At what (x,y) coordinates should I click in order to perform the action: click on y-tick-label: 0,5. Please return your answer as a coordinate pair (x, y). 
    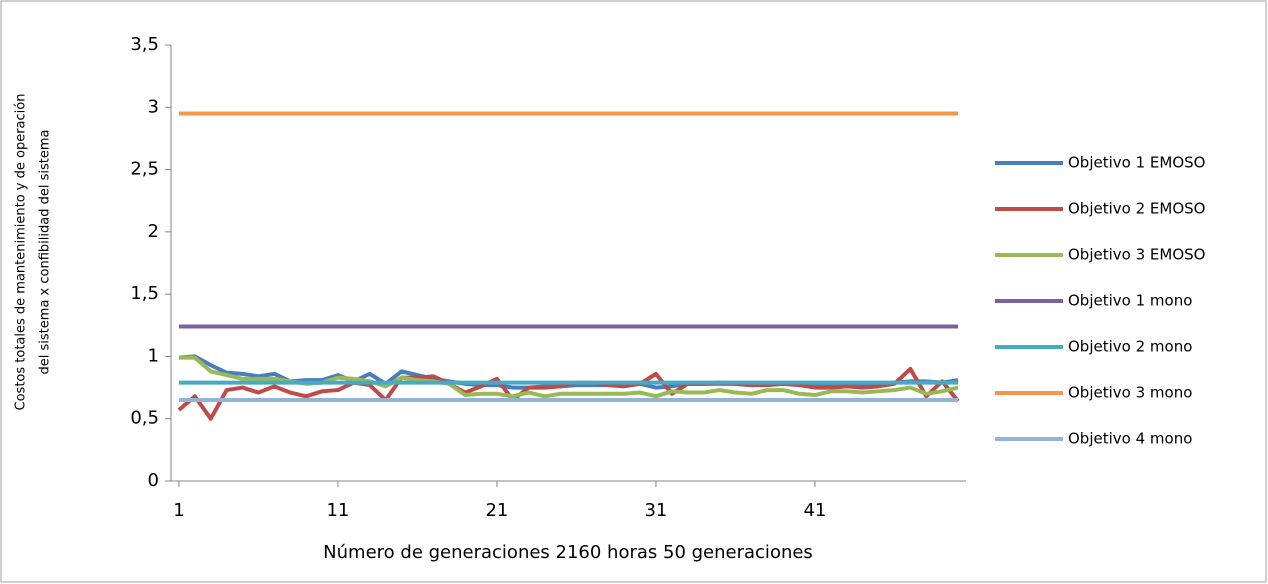
    Looking at the image, I should click on (144, 418).